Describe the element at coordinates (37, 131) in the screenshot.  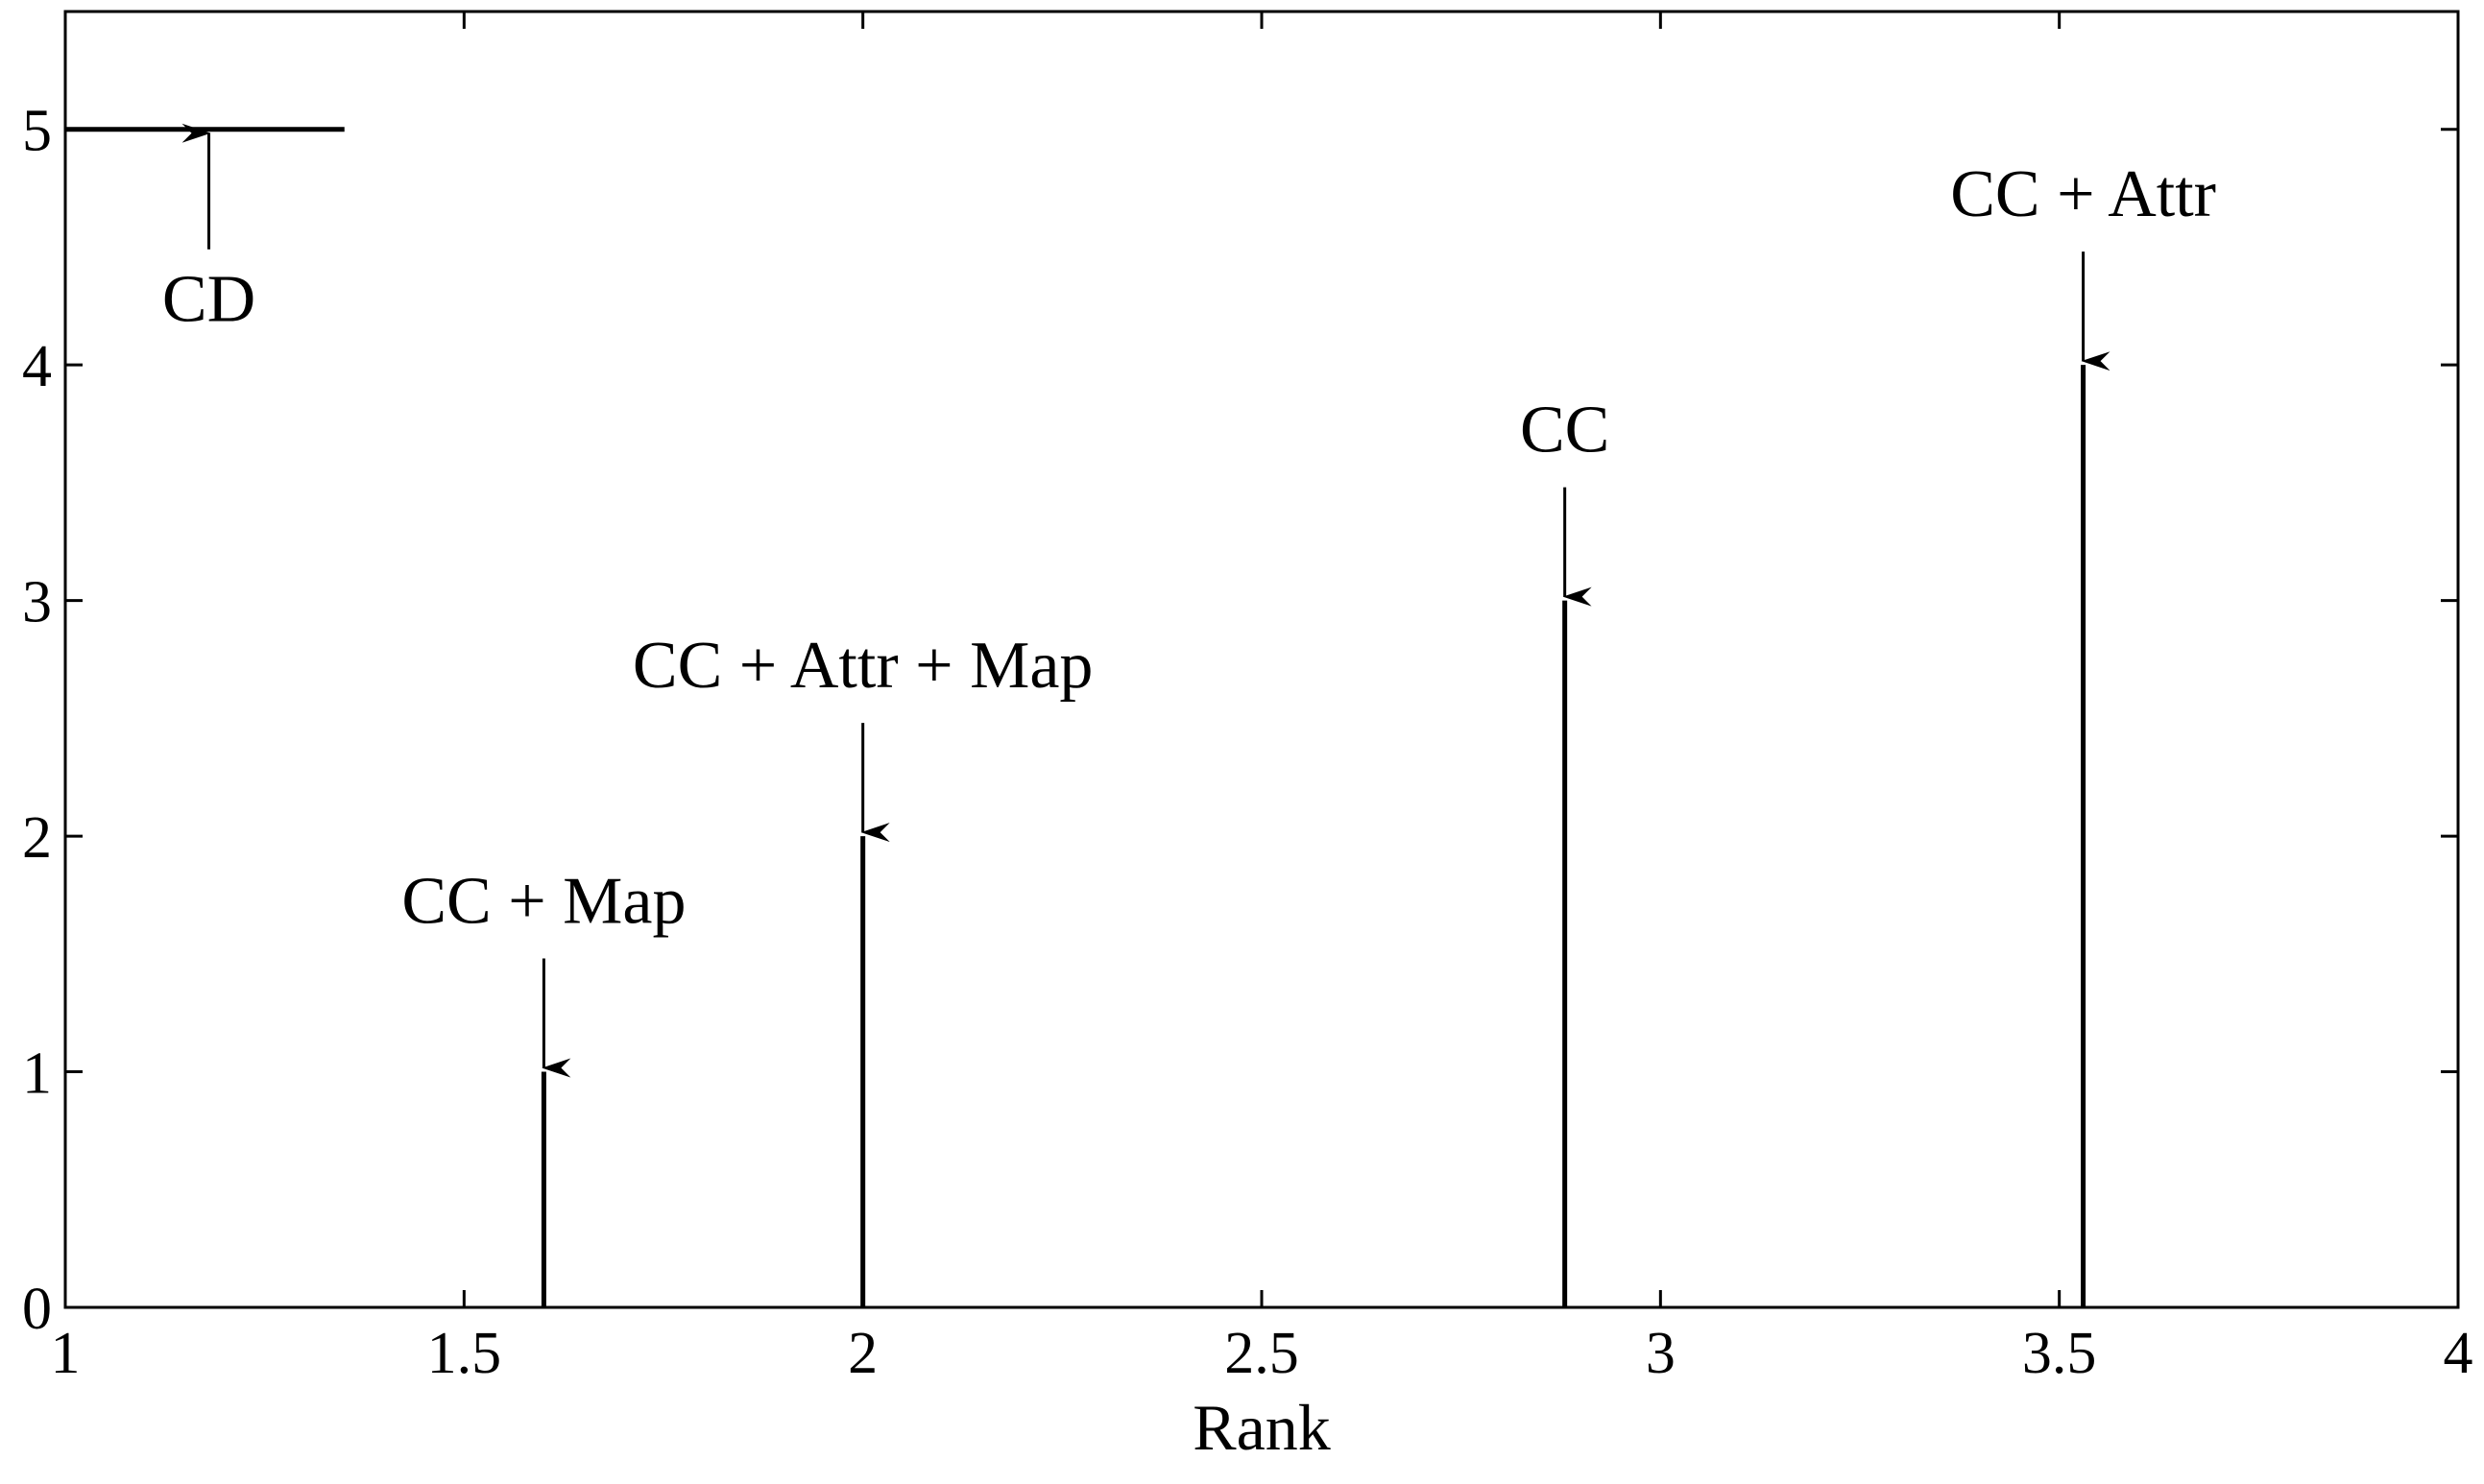
I see `y-tick-label: 5` at that location.